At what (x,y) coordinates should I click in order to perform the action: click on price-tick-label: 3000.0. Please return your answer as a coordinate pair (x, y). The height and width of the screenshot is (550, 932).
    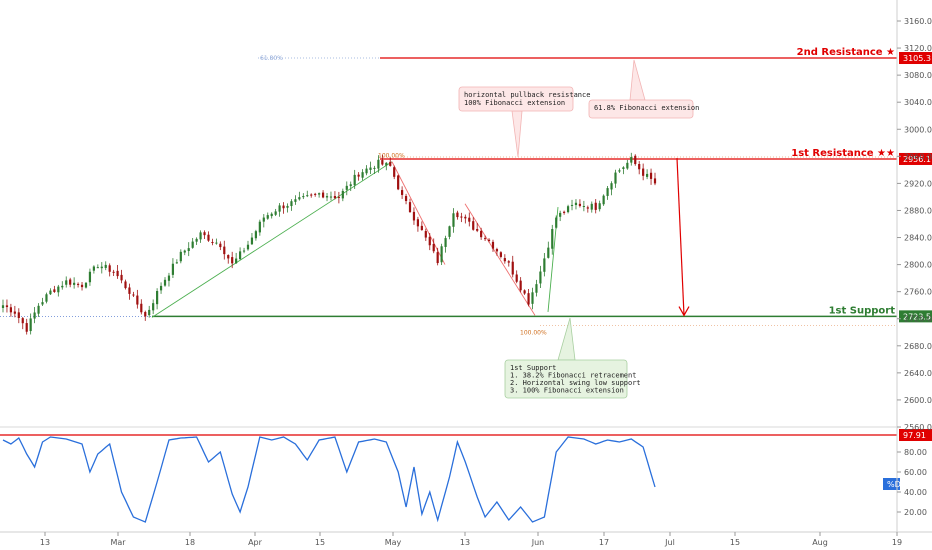
    Looking at the image, I should click on (918, 129).